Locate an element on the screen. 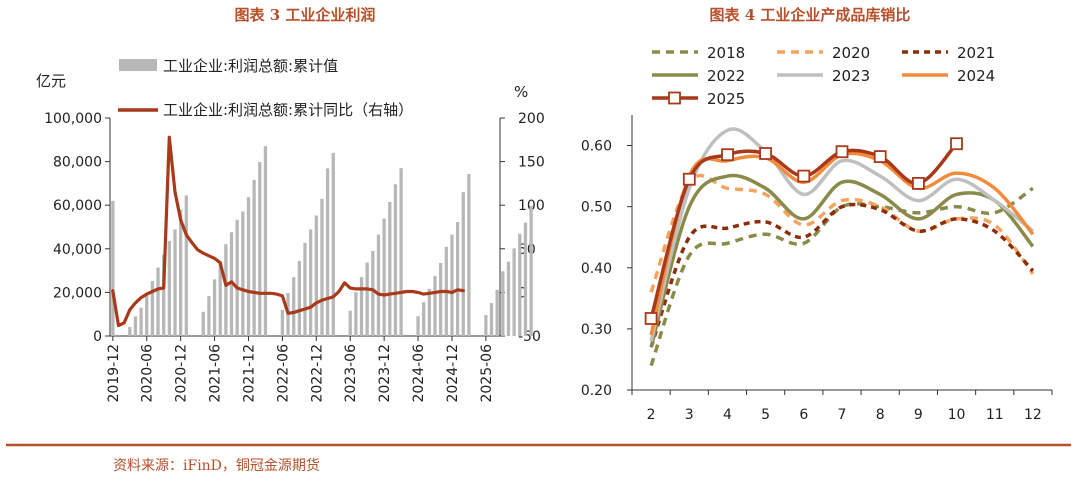 The image size is (1077, 479). legend-marker-2025 is located at coordinates (674, 98).